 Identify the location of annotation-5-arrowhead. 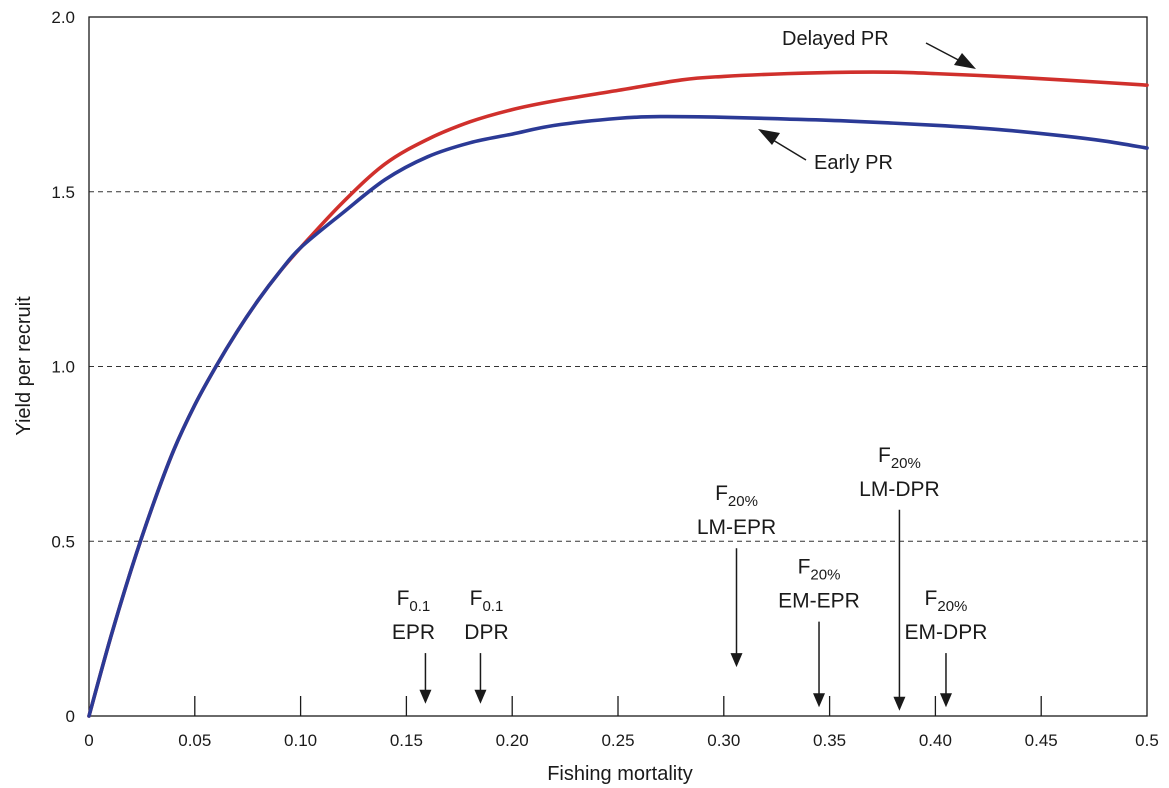
(945, 700).